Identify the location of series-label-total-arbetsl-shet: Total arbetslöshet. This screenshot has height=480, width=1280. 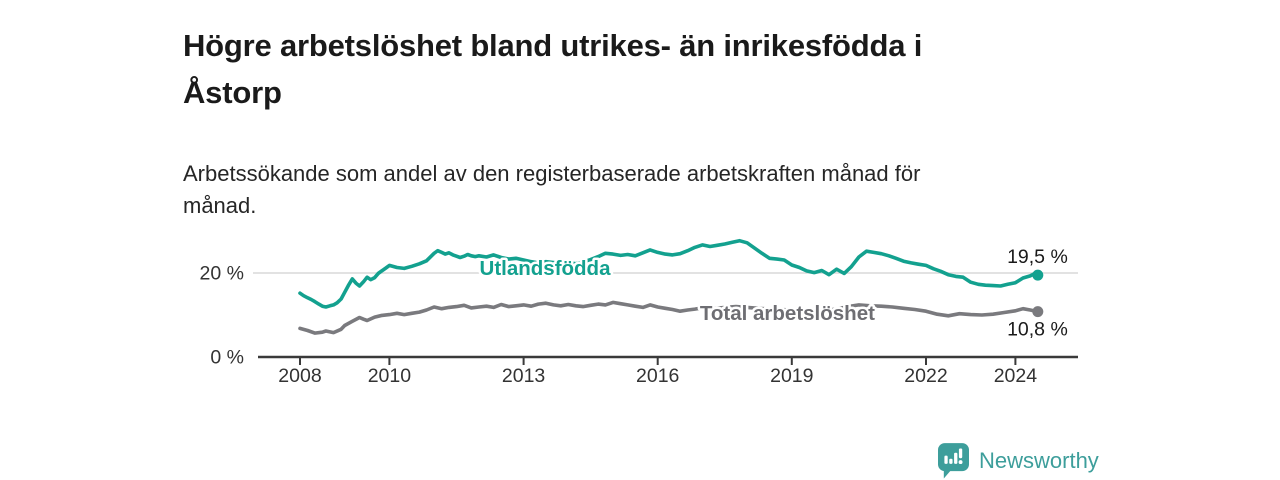
(787, 313).